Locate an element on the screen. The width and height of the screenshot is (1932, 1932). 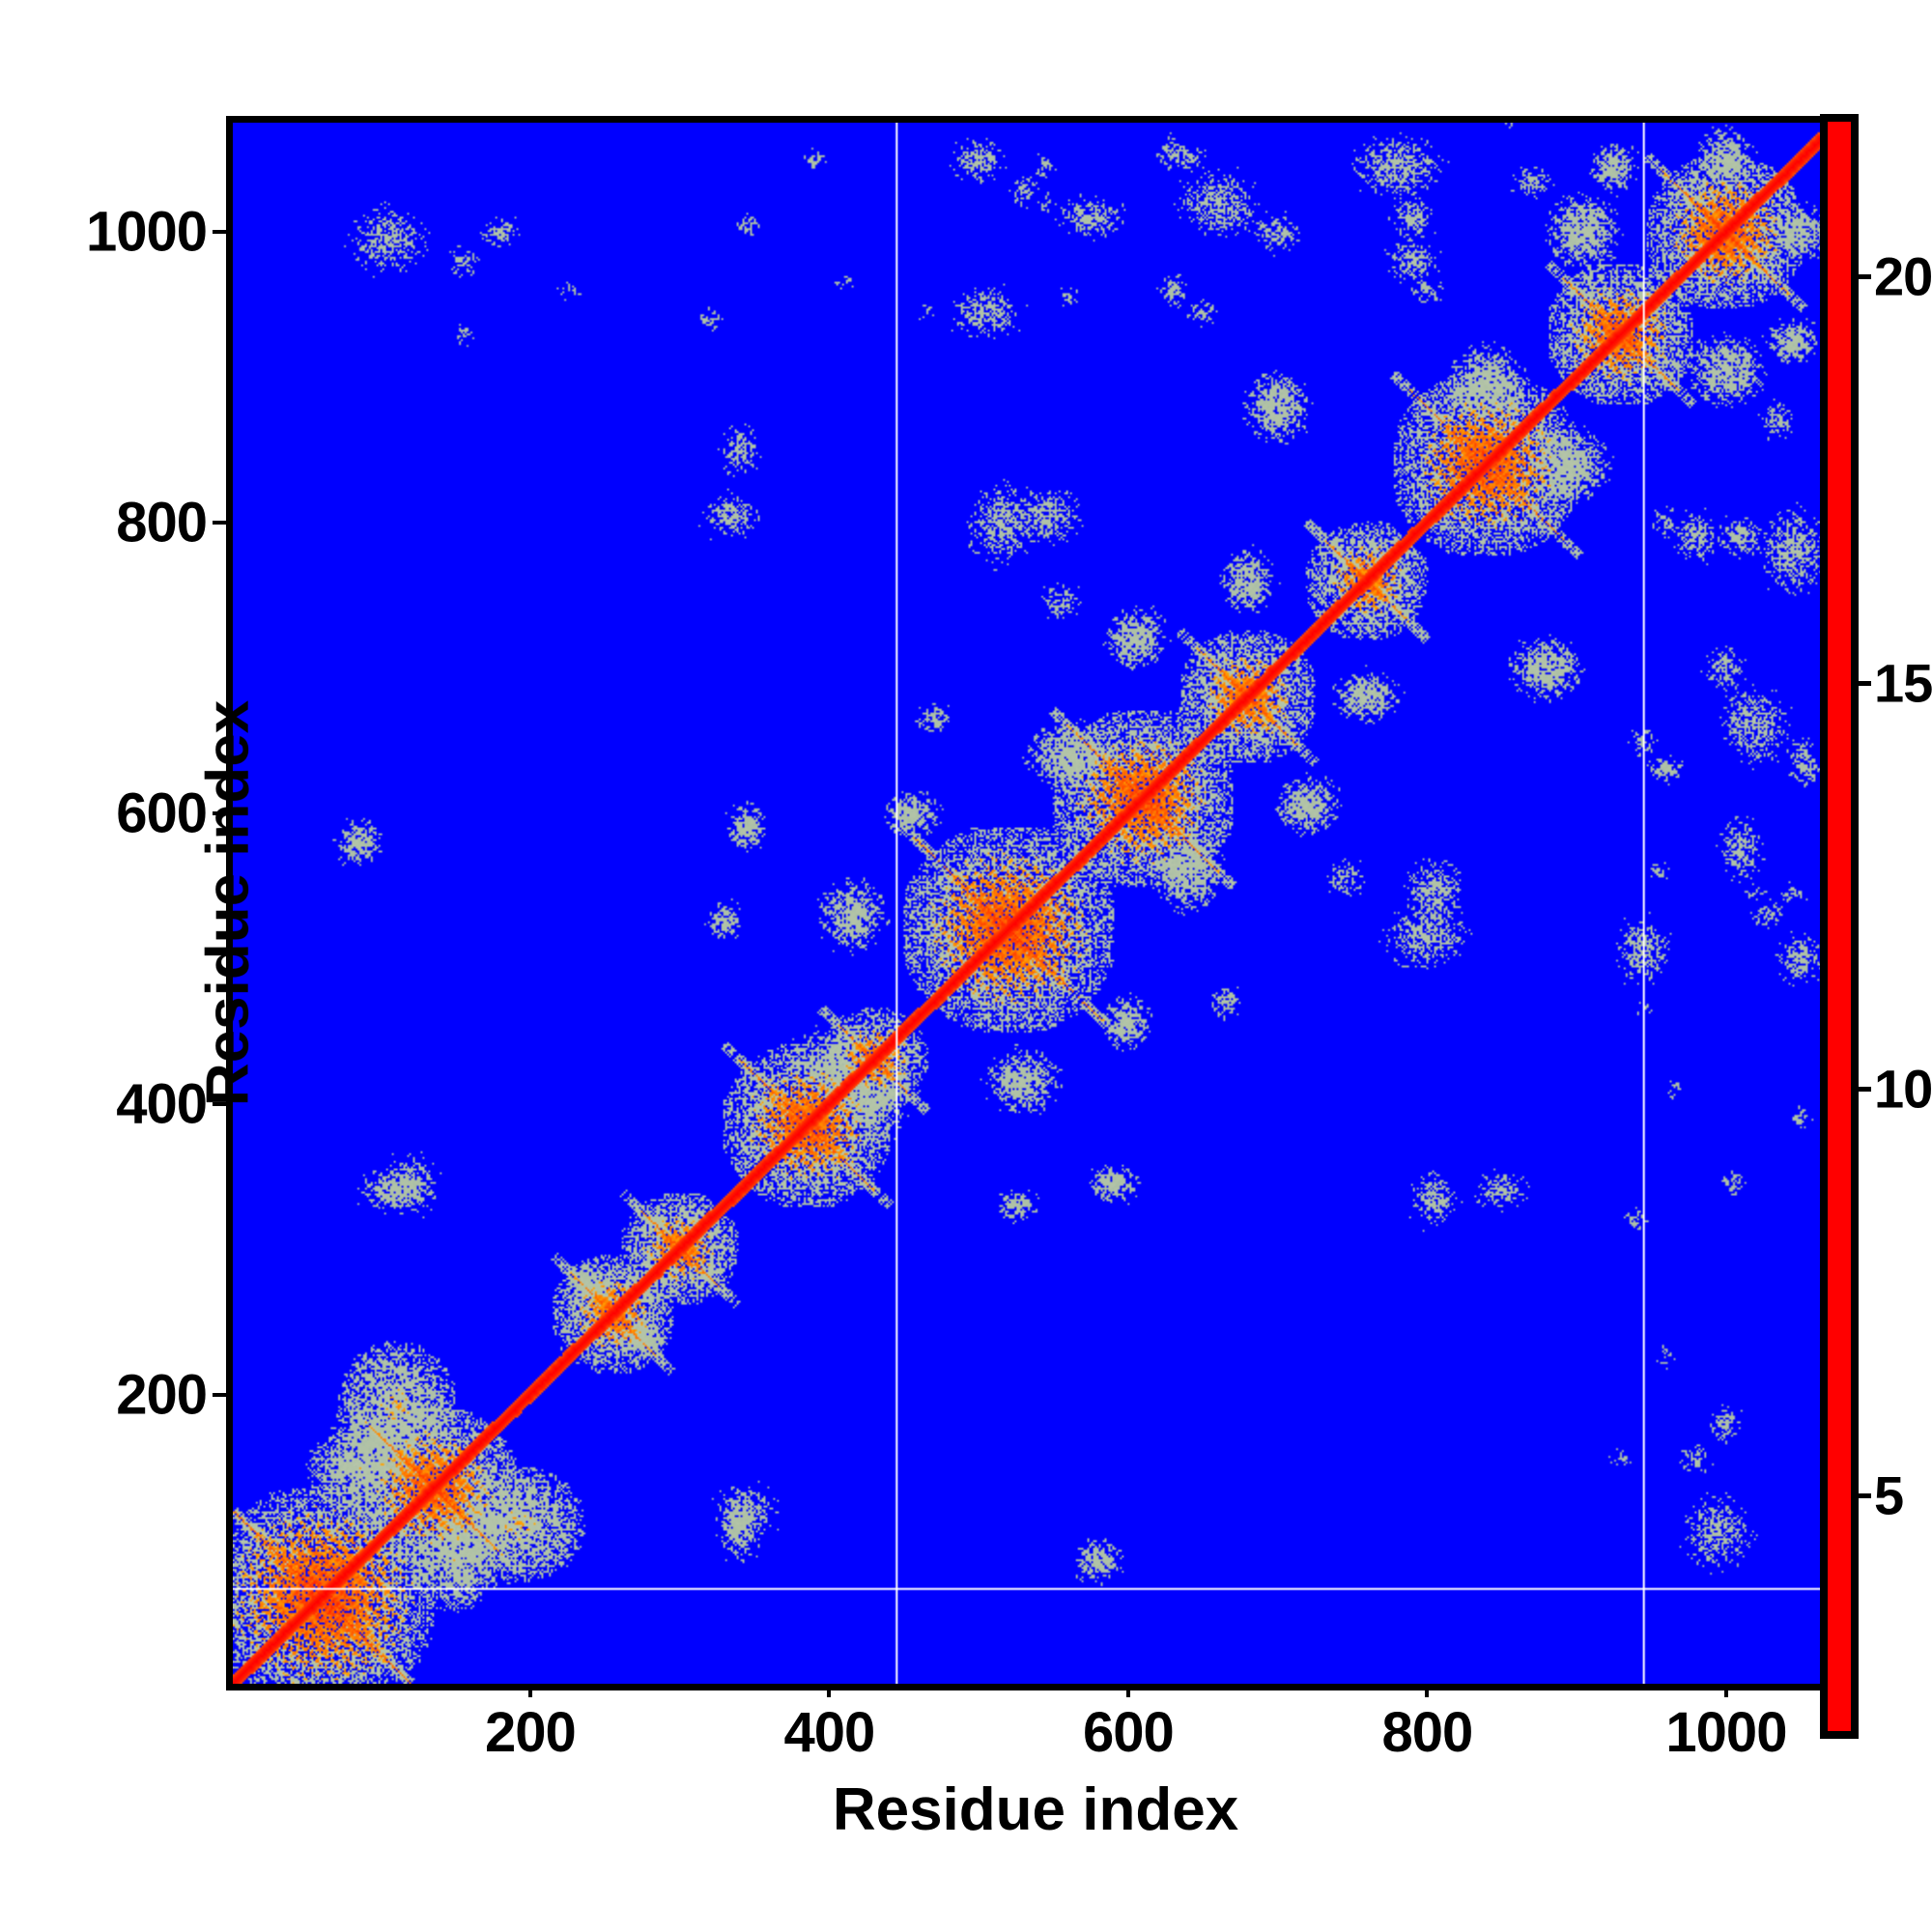
x-axis-title: Residue index is located at coordinates (1035, 1809).